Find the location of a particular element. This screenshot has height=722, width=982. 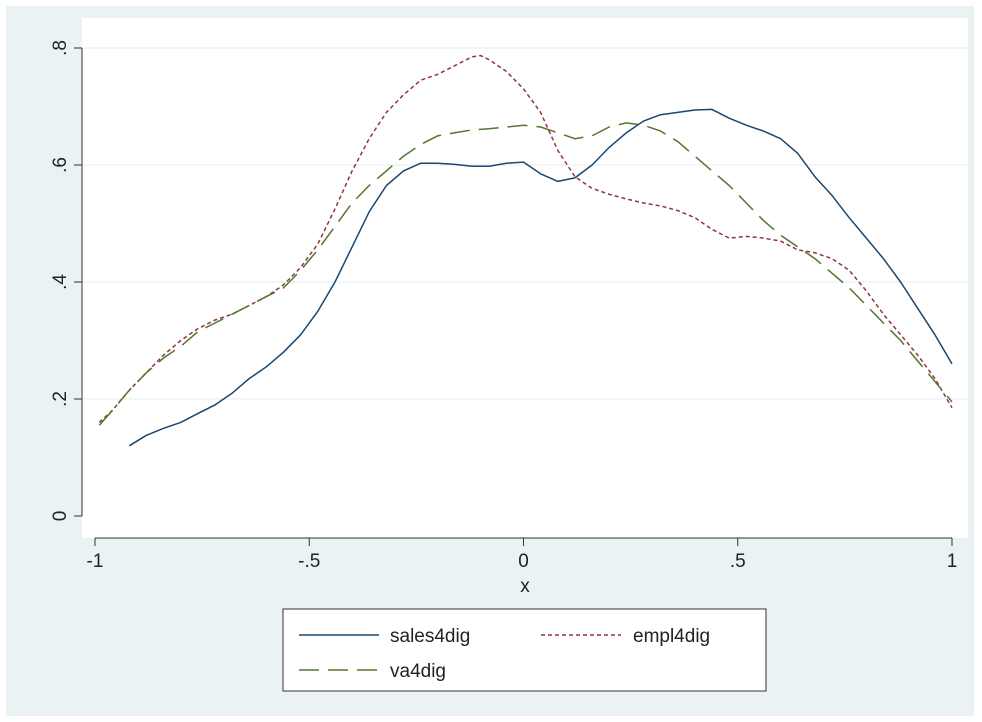

y-tick-label: .6 is located at coordinates (60, 165).